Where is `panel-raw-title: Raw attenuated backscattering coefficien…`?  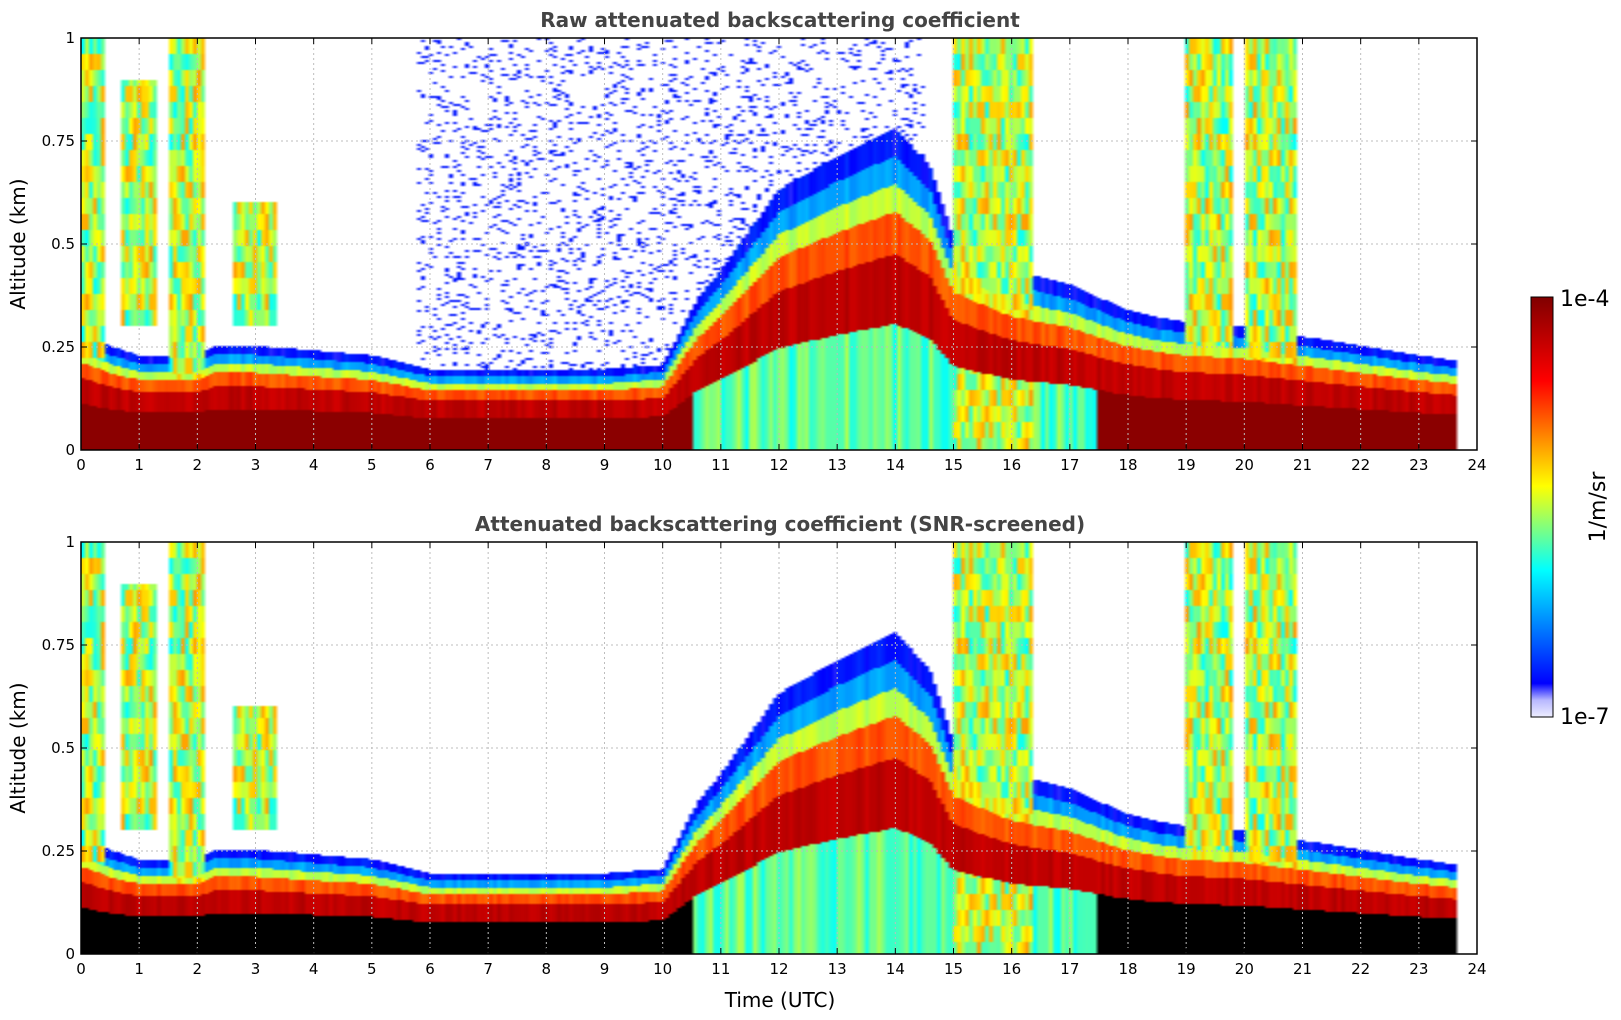 panel-raw-title: Raw attenuated backscattering coefficien… is located at coordinates (780, 20).